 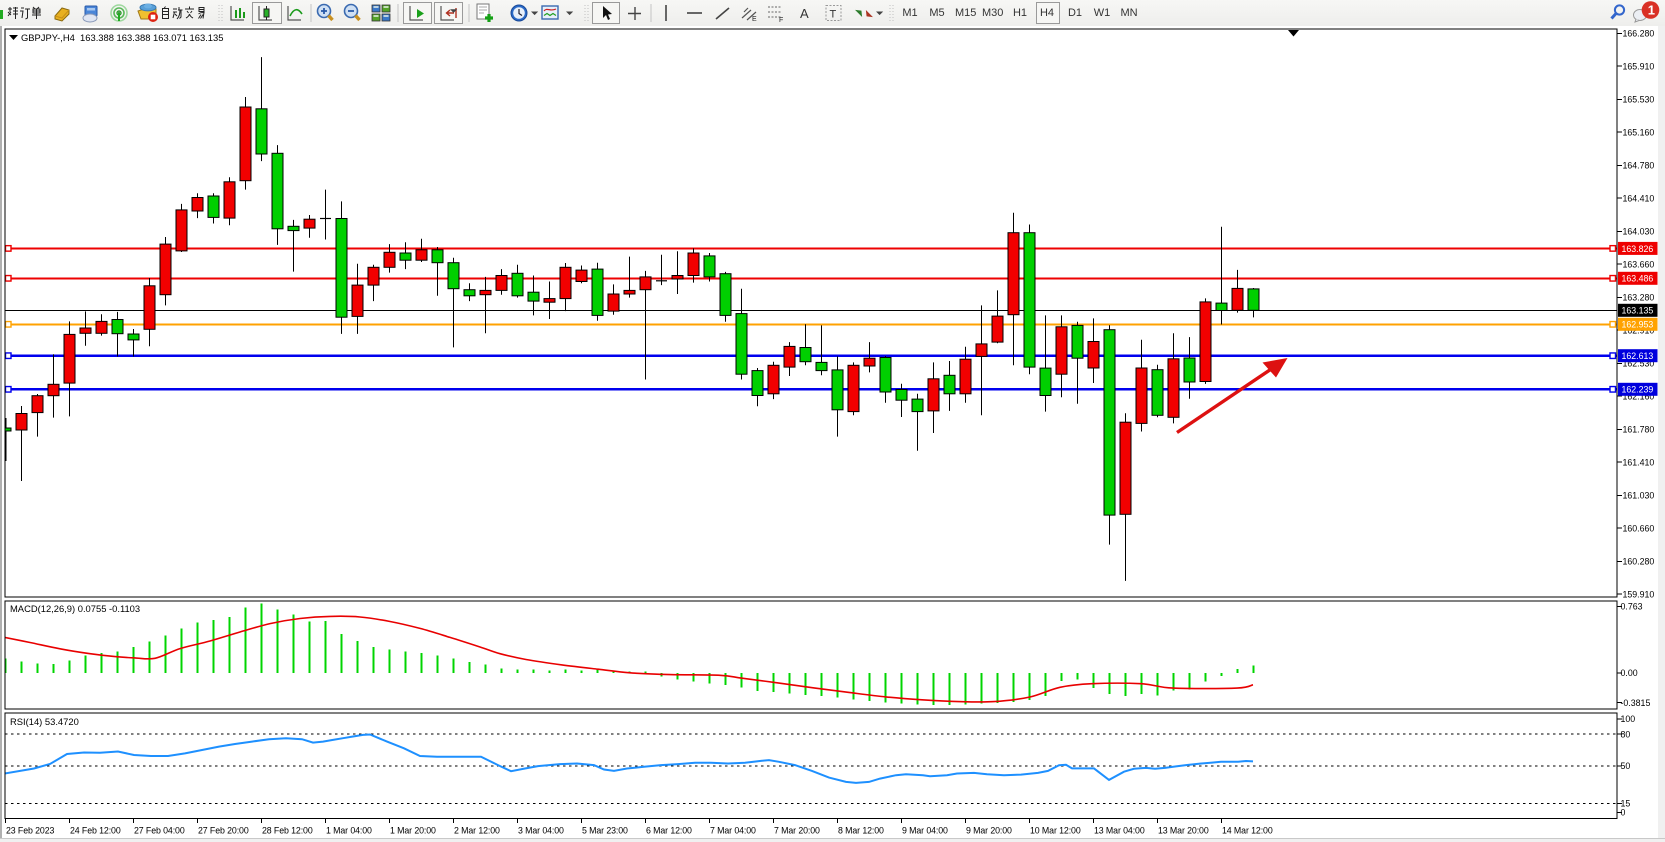 What do you see at coordinates (797, 830) in the screenshot?
I see `svg-text: 7 Mar 20:00` at bounding box center [797, 830].